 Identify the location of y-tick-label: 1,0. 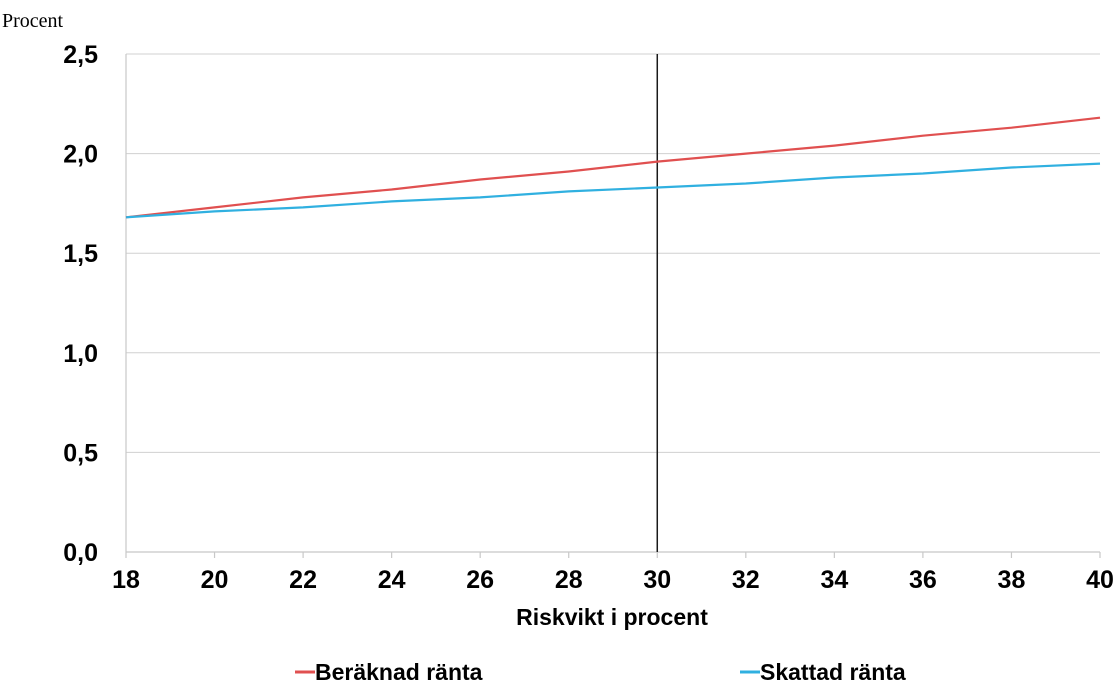
(80, 354).